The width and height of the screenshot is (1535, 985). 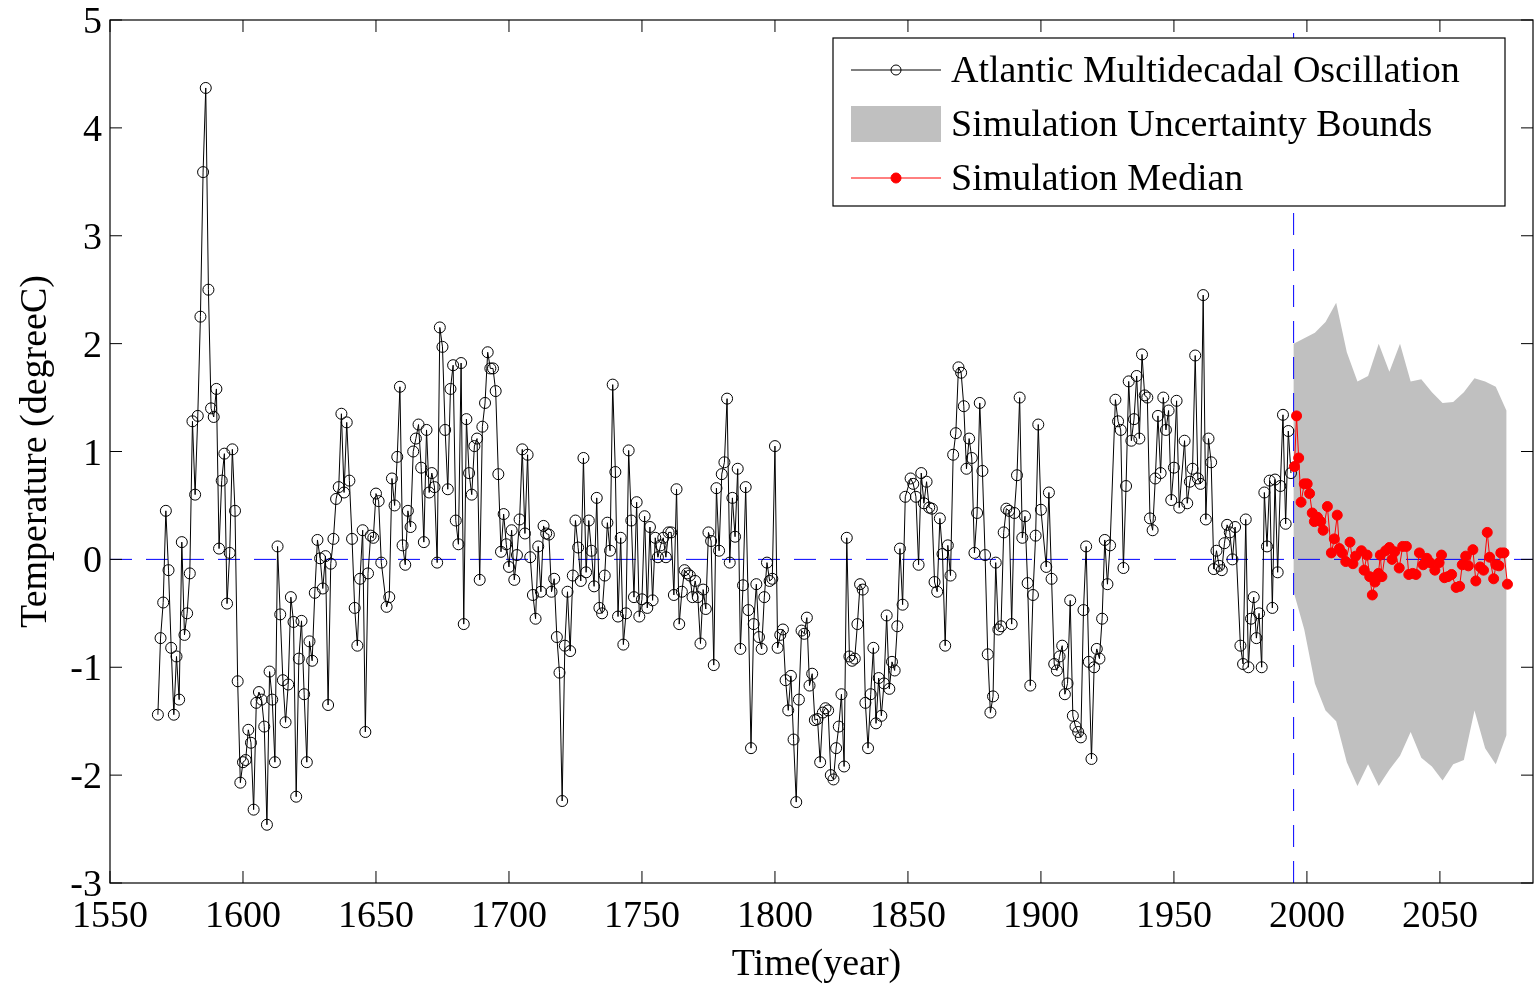 I want to click on x-tick-label: 1700, so click(x=508, y=914).